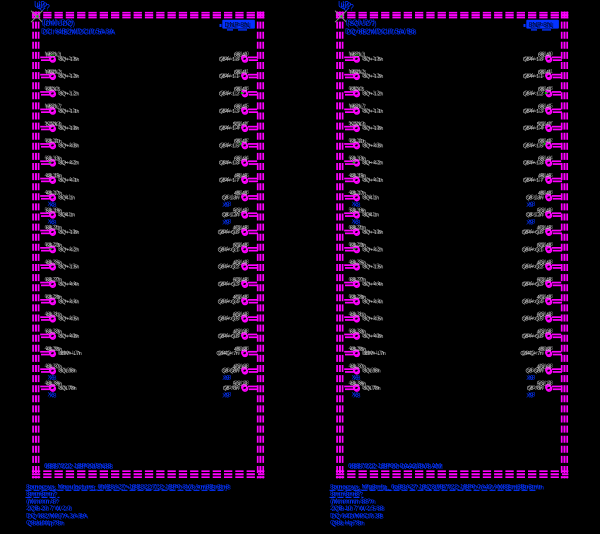  Describe the element at coordinates (241, 211) in the screenshot. I see `svg-text: 5QL49` at that location.